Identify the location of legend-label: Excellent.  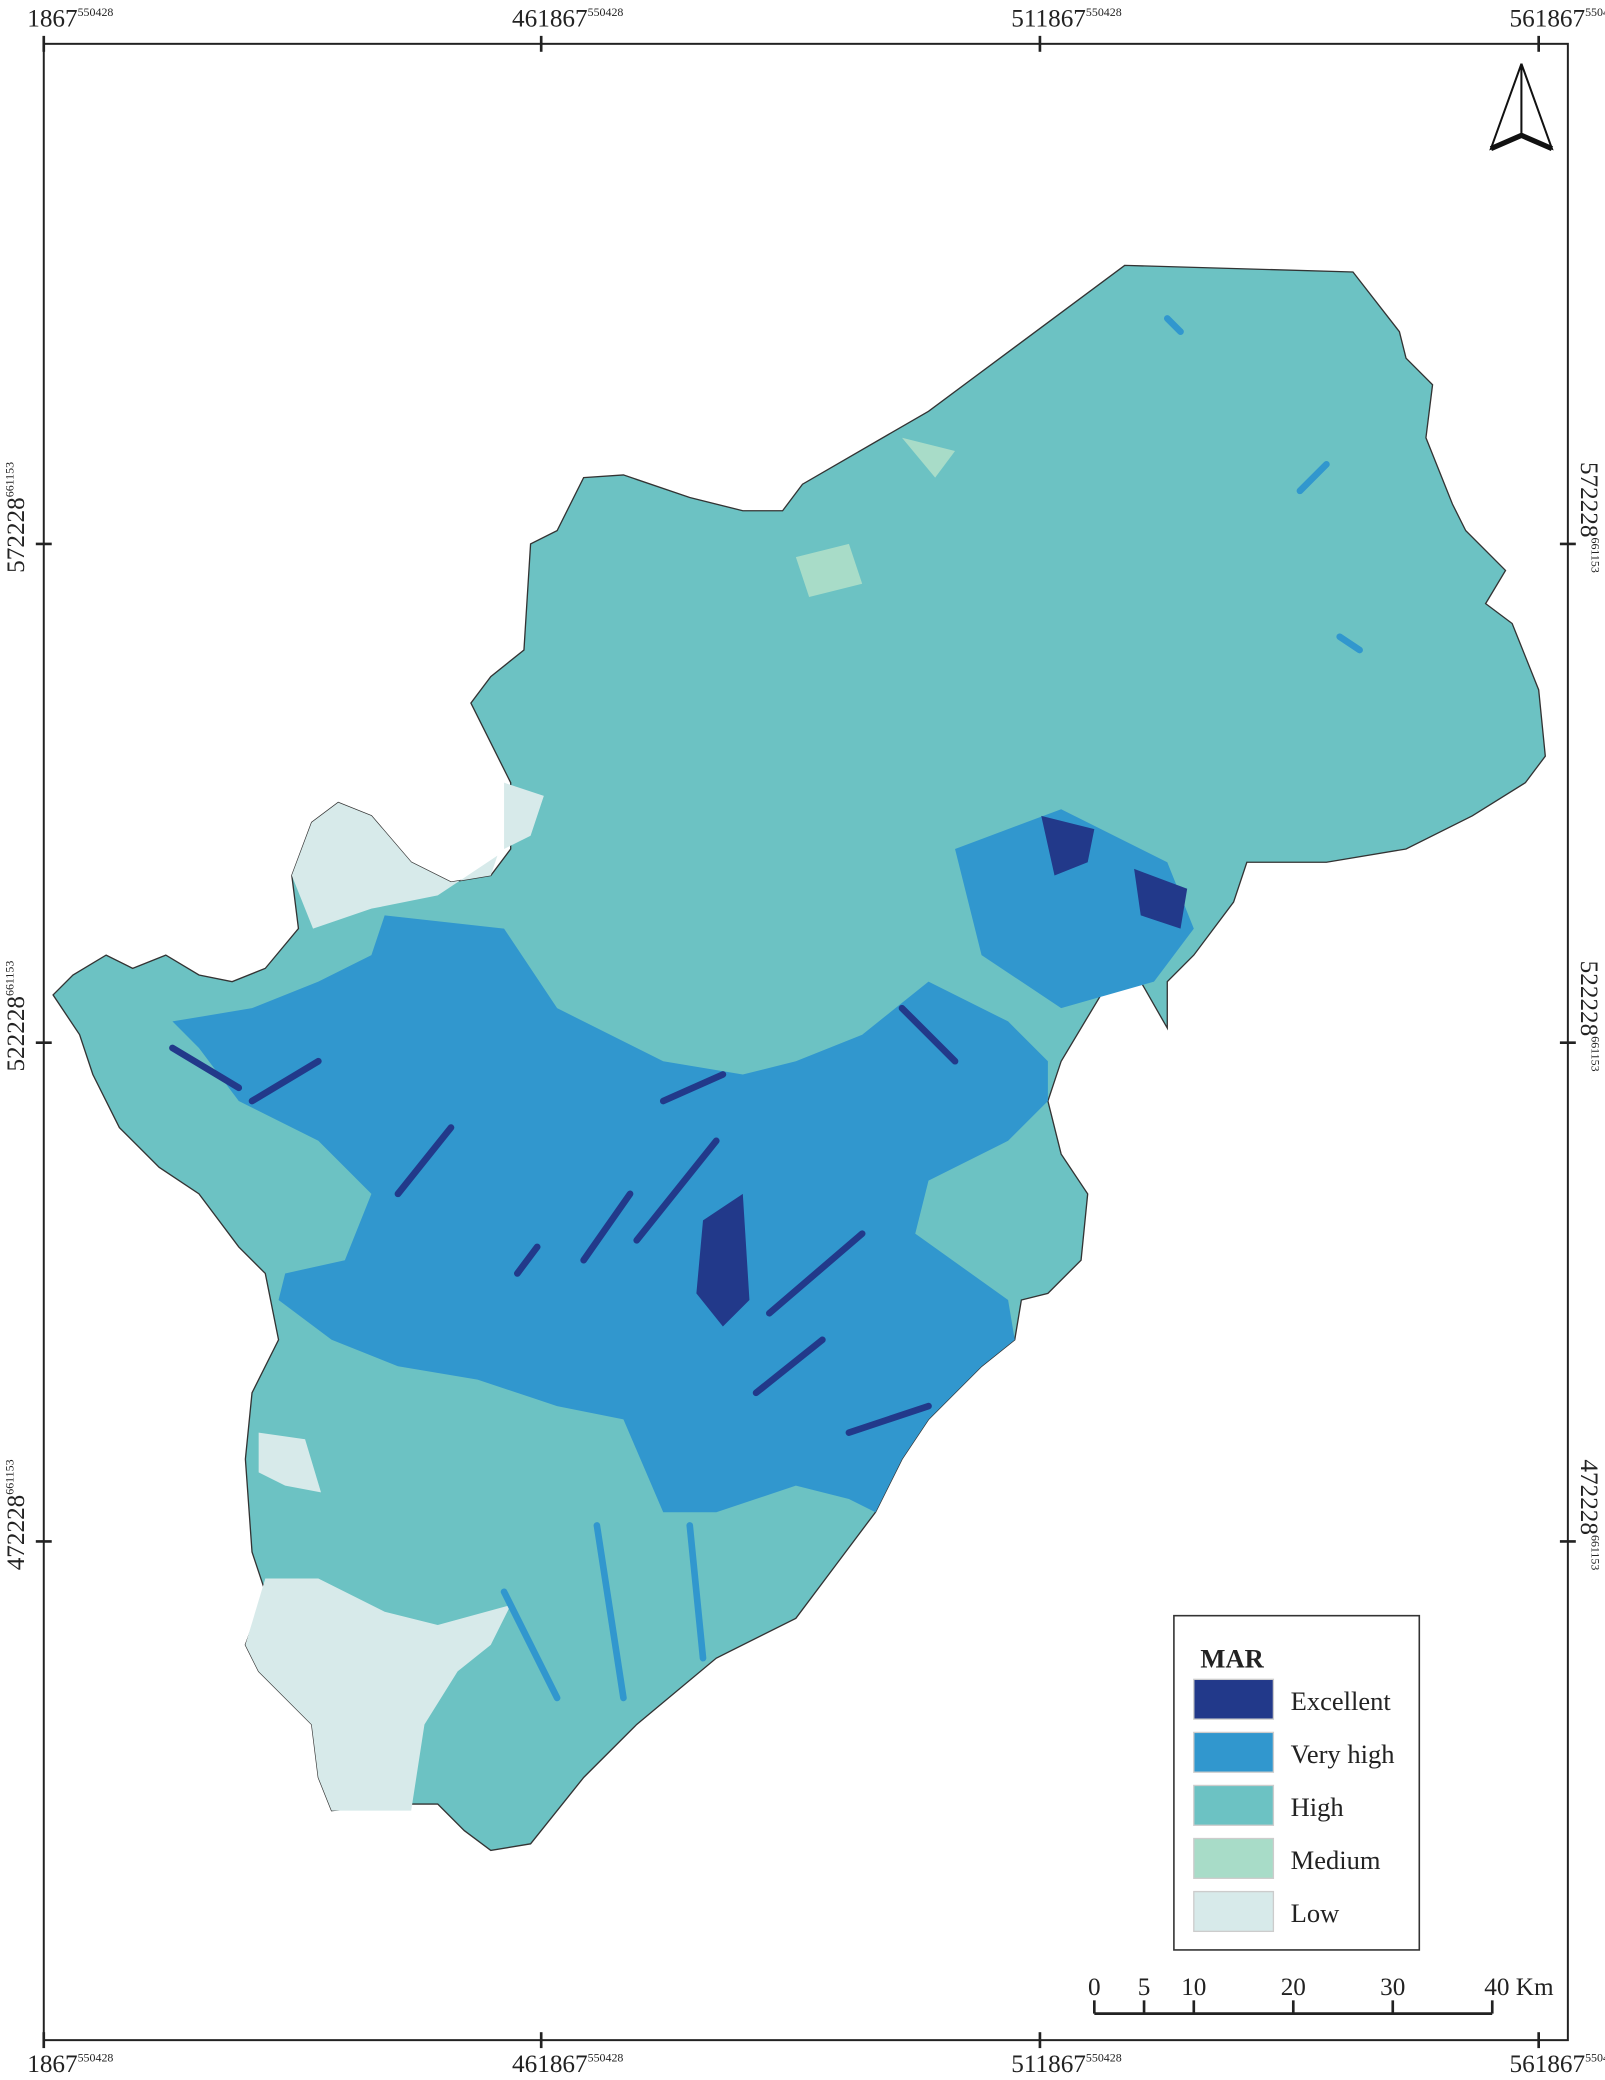
(1341, 1701).